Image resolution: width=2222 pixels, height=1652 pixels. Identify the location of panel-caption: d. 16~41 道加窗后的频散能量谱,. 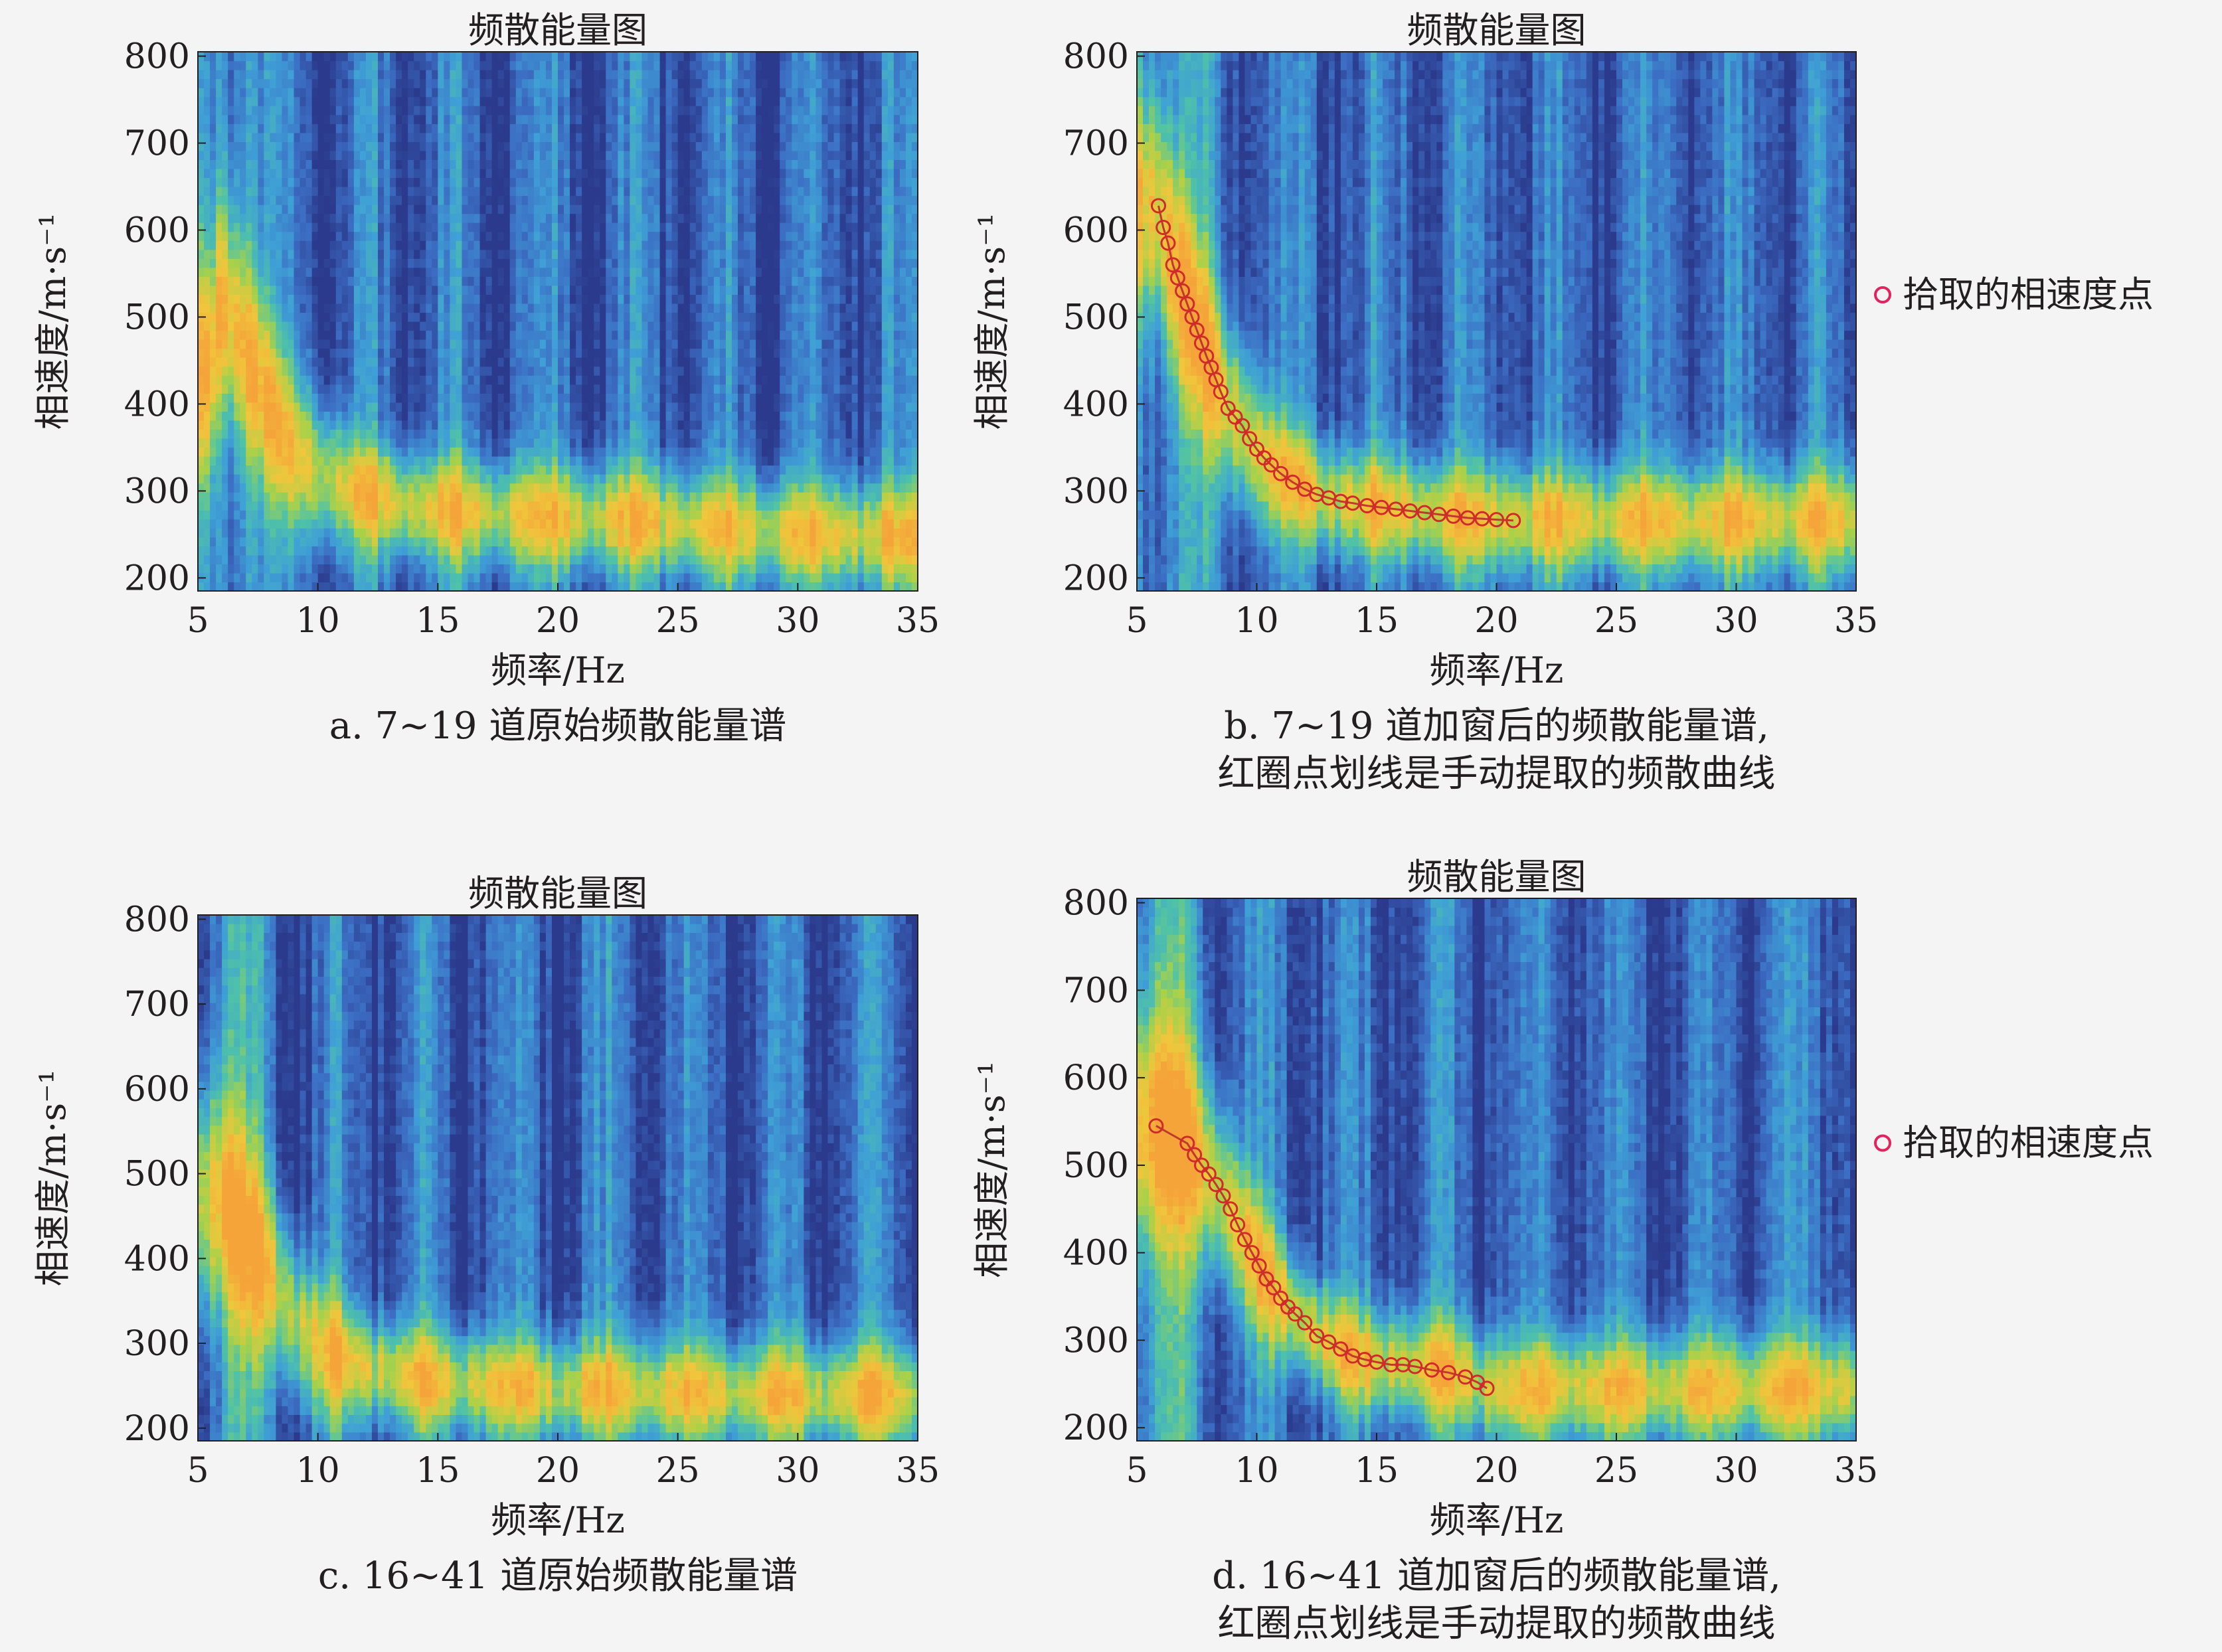
(1496, 1576).